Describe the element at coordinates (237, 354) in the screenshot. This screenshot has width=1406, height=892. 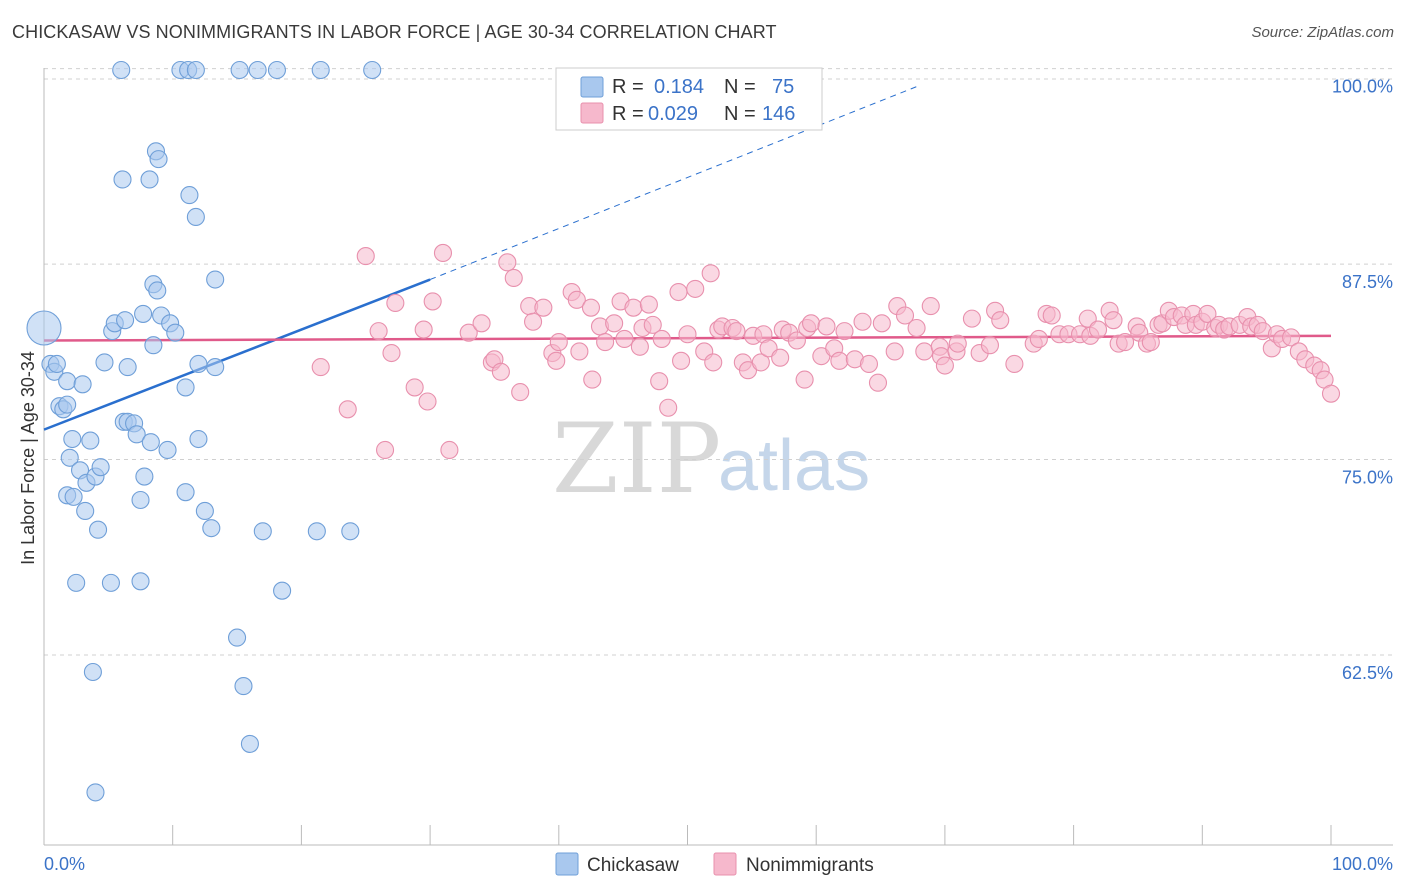
I see `chickasaw-trend-line` at that location.